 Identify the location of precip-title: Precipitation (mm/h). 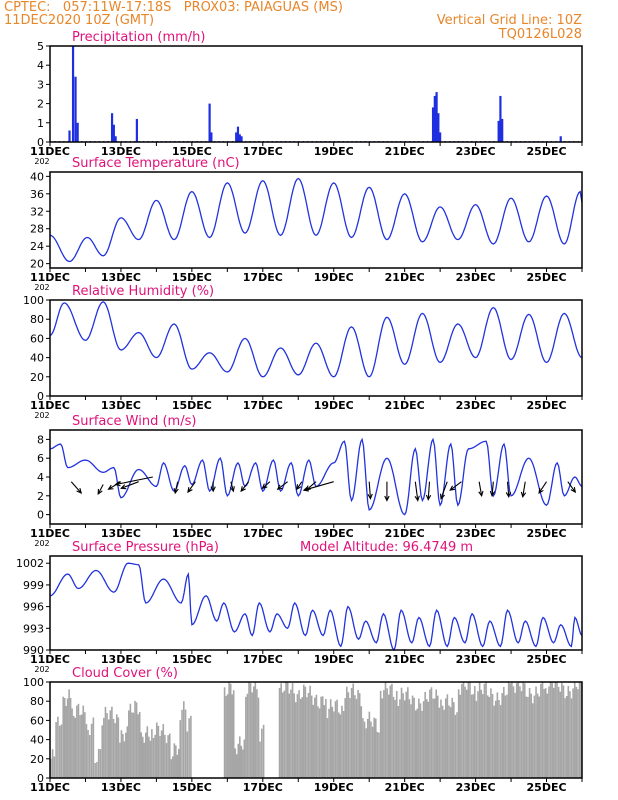
(138, 37).